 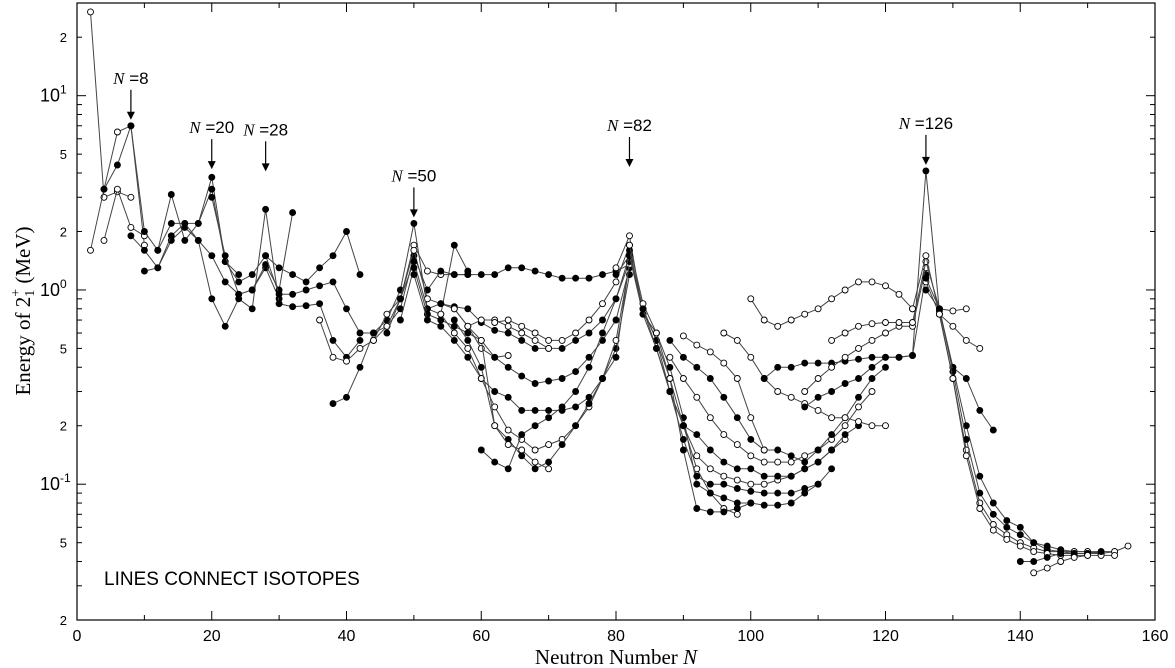 I want to click on y-minor-label: 2, so click(x=63, y=620).